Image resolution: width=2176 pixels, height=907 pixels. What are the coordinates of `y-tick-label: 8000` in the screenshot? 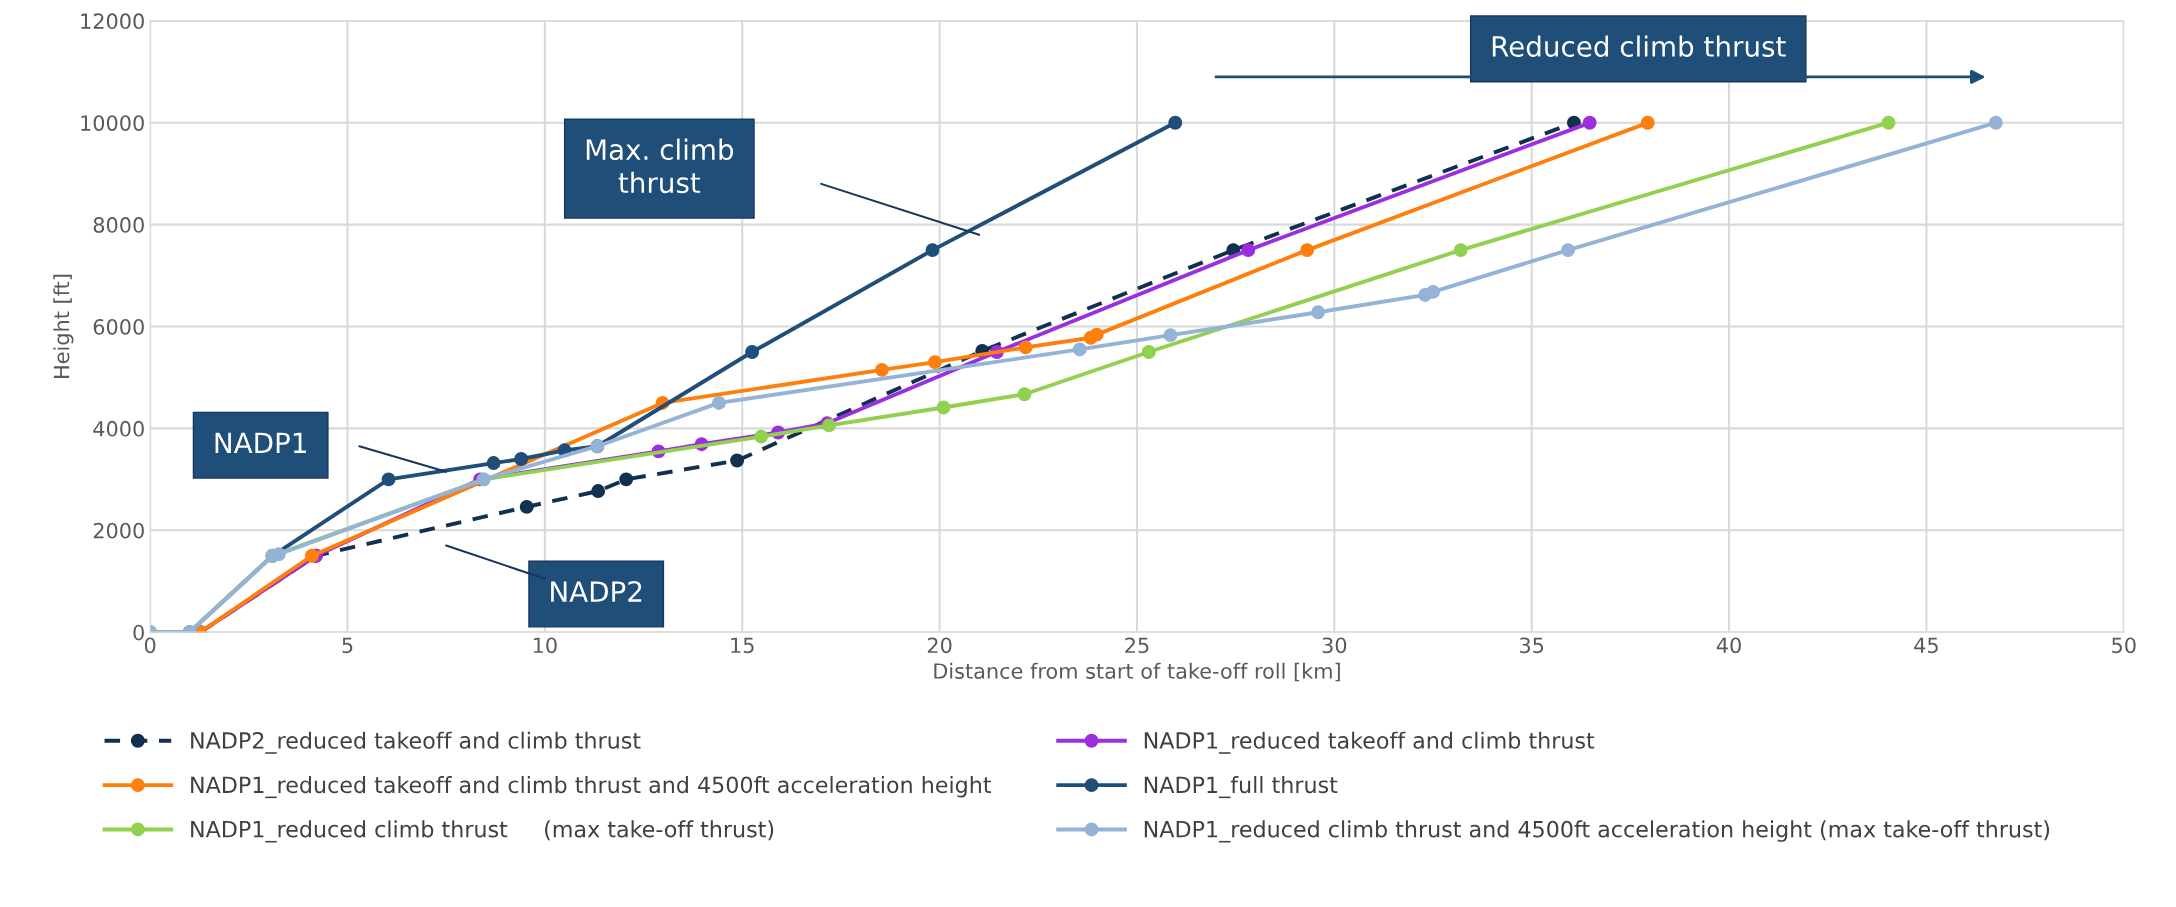 It's located at (118, 225).